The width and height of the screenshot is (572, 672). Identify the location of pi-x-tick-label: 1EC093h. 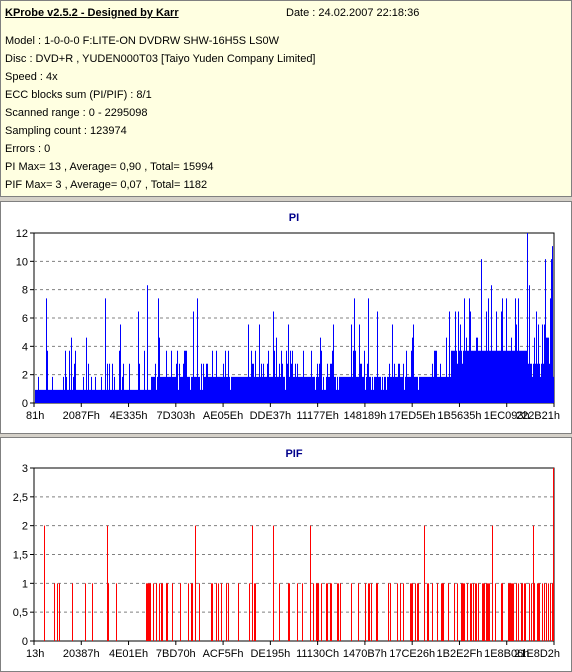
(507, 416).